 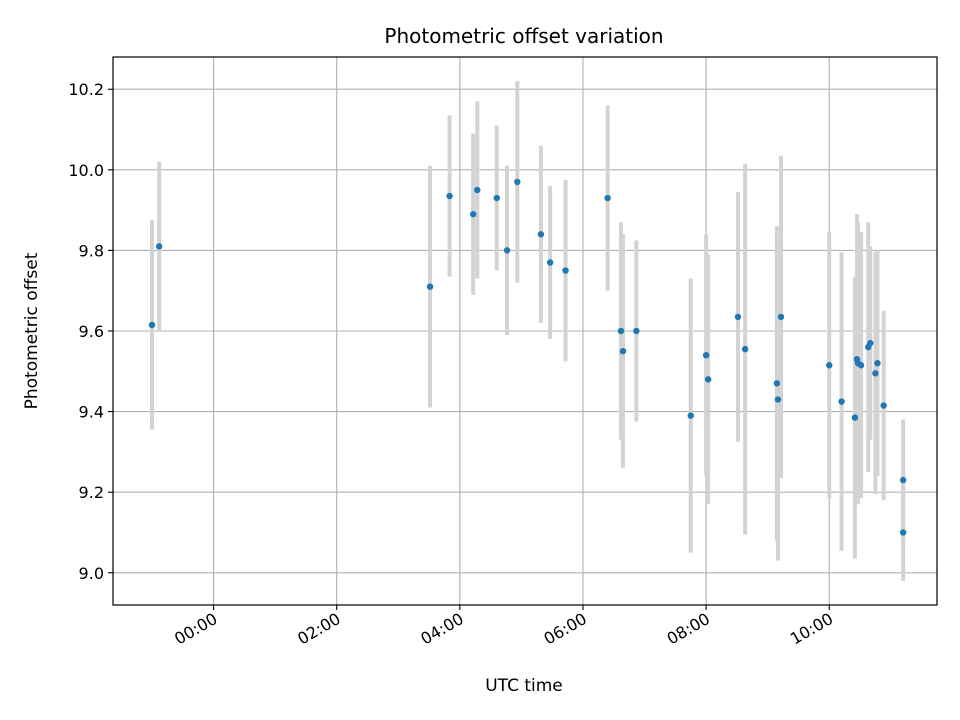 What do you see at coordinates (86, 89) in the screenshot?
I see `y-tick-label: 10.2` at bounding box center [86, 89].